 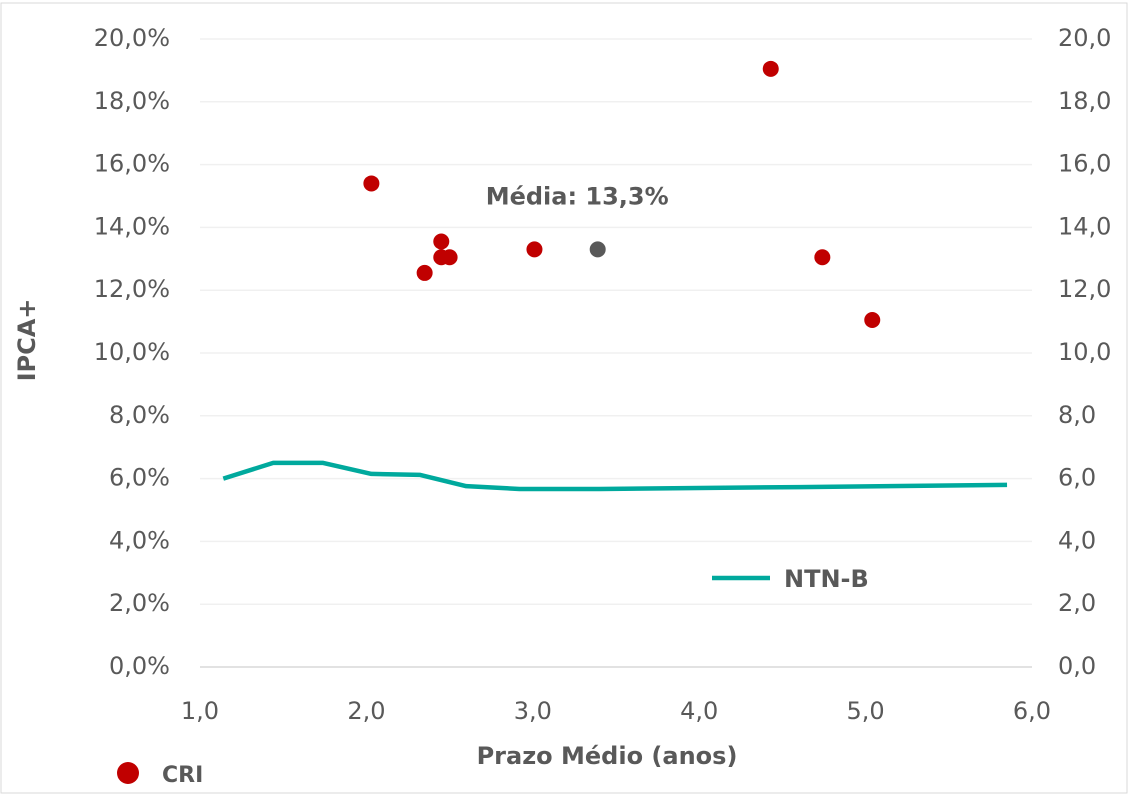 I want to click on y-tick-label: 2,0%, so click(x=139, y=603).